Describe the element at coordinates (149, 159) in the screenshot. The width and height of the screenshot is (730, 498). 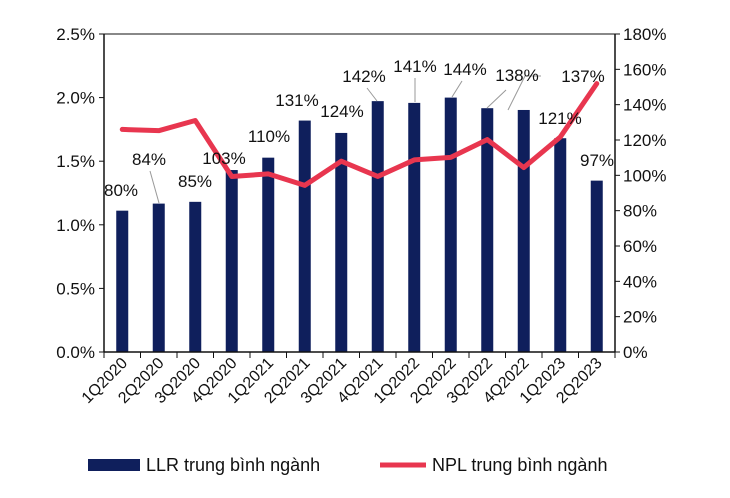
I see `data-label-2Q2020: 84%` at that location.